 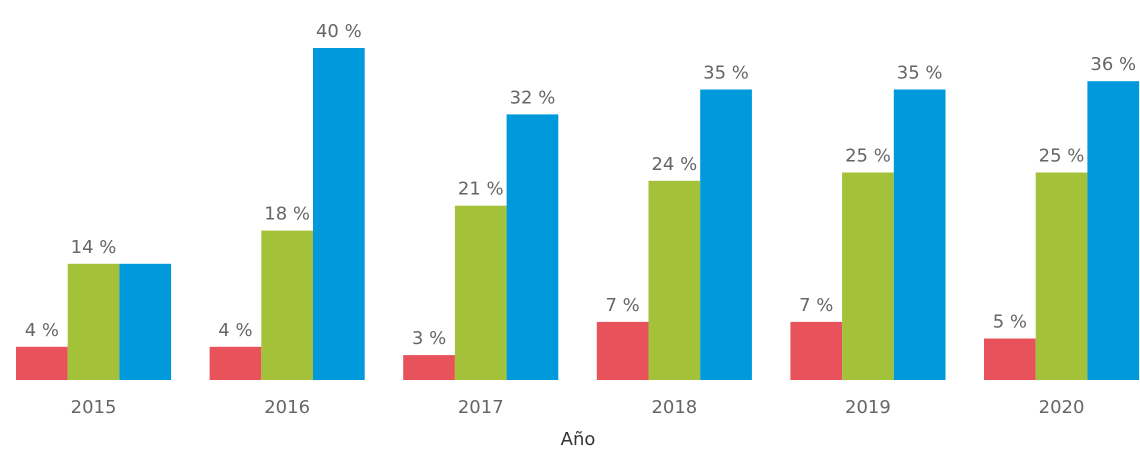 What do you see at coordinates (533, 97) in the screenshot?
I see `data-label: 32 %` at bounding box center [533, 97].